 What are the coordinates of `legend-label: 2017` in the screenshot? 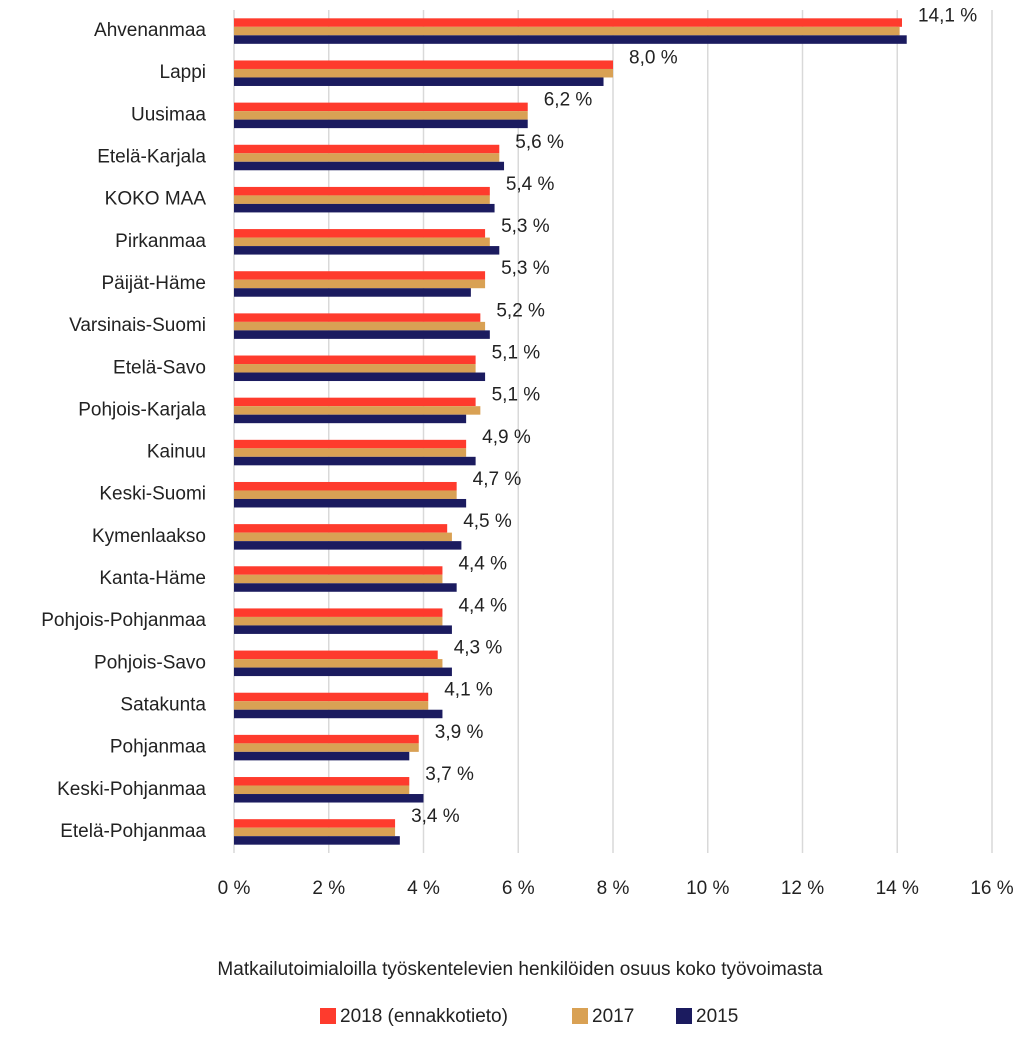 It's located at (613, 1016).